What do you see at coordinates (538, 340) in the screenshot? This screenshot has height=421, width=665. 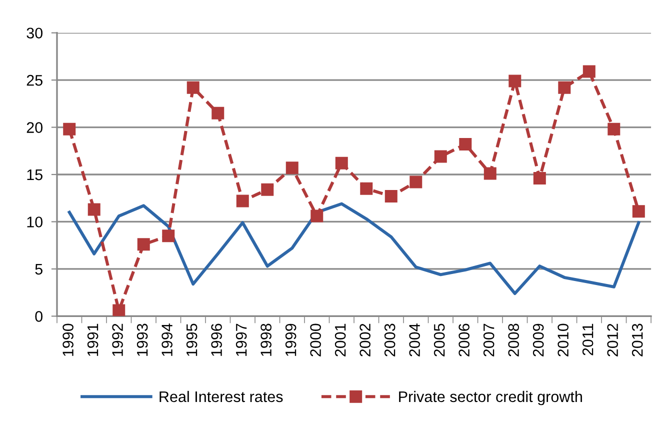 I see `x-tick-label: 2009` at bounding box center [538, 340].